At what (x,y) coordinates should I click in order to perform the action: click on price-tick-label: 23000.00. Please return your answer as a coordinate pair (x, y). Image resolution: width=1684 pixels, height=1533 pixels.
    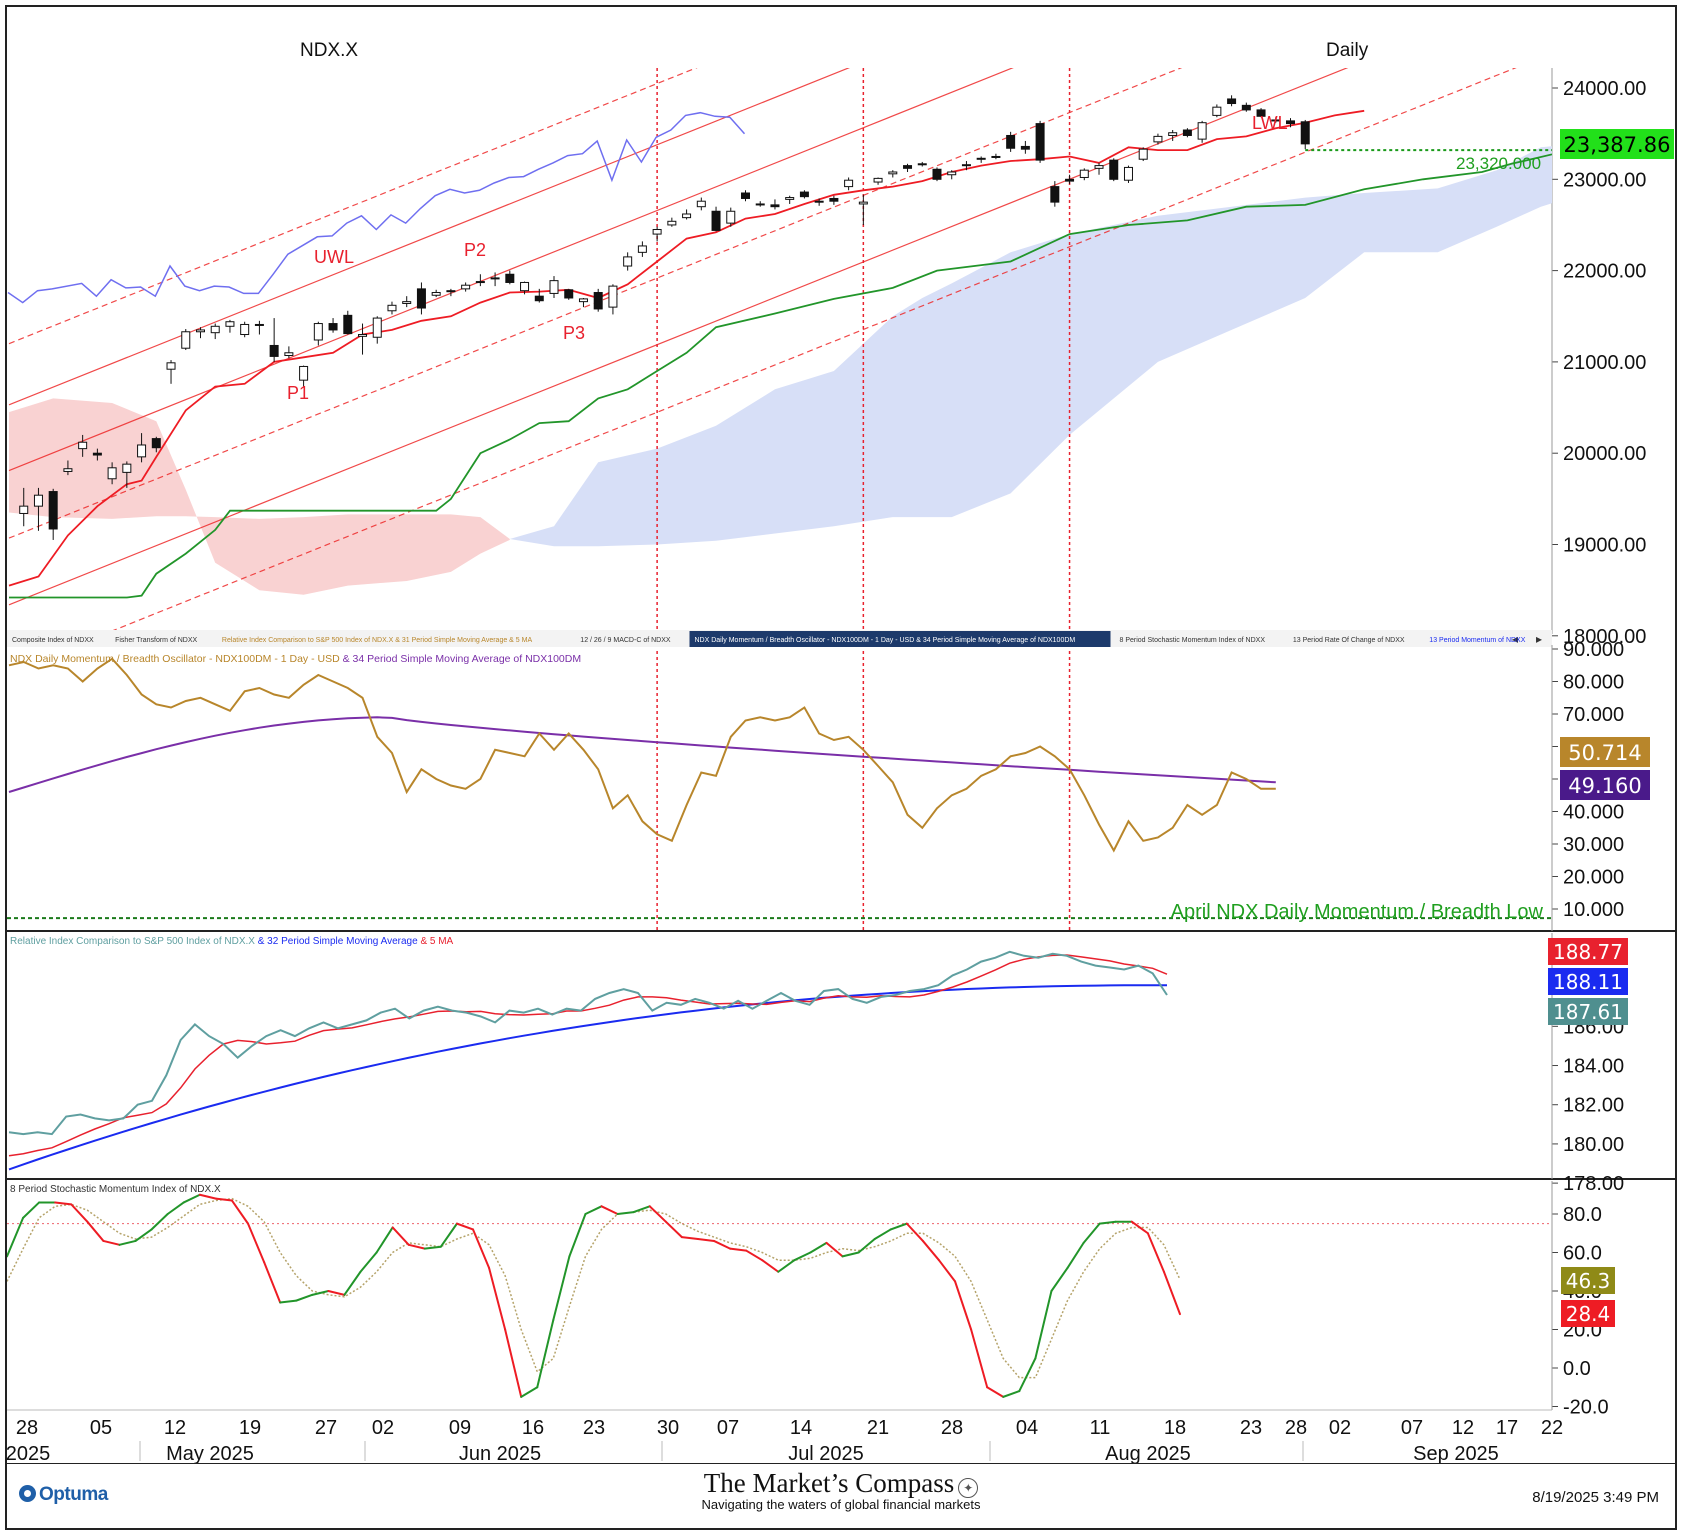
    Looking at the image, I should click on (1604, 180).